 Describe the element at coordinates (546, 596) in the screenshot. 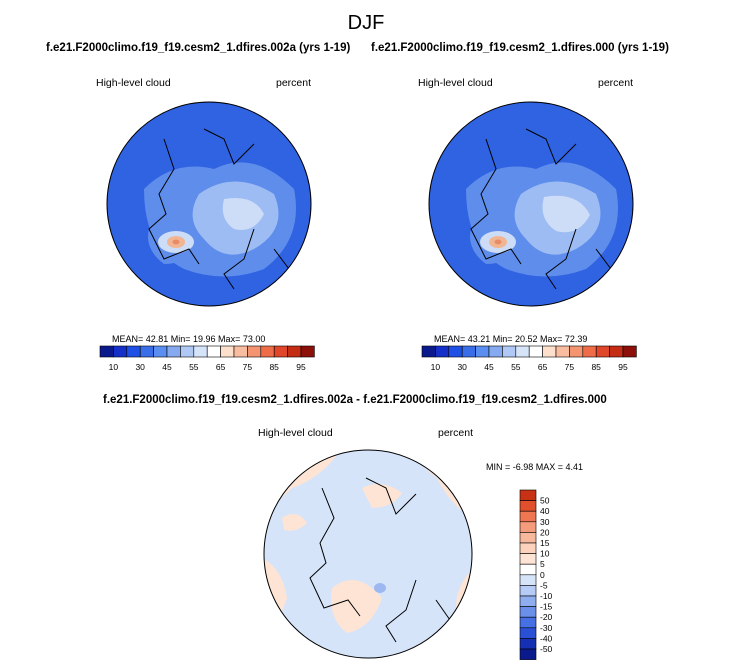

I see `colorbar-tick-label: -10` at that location.